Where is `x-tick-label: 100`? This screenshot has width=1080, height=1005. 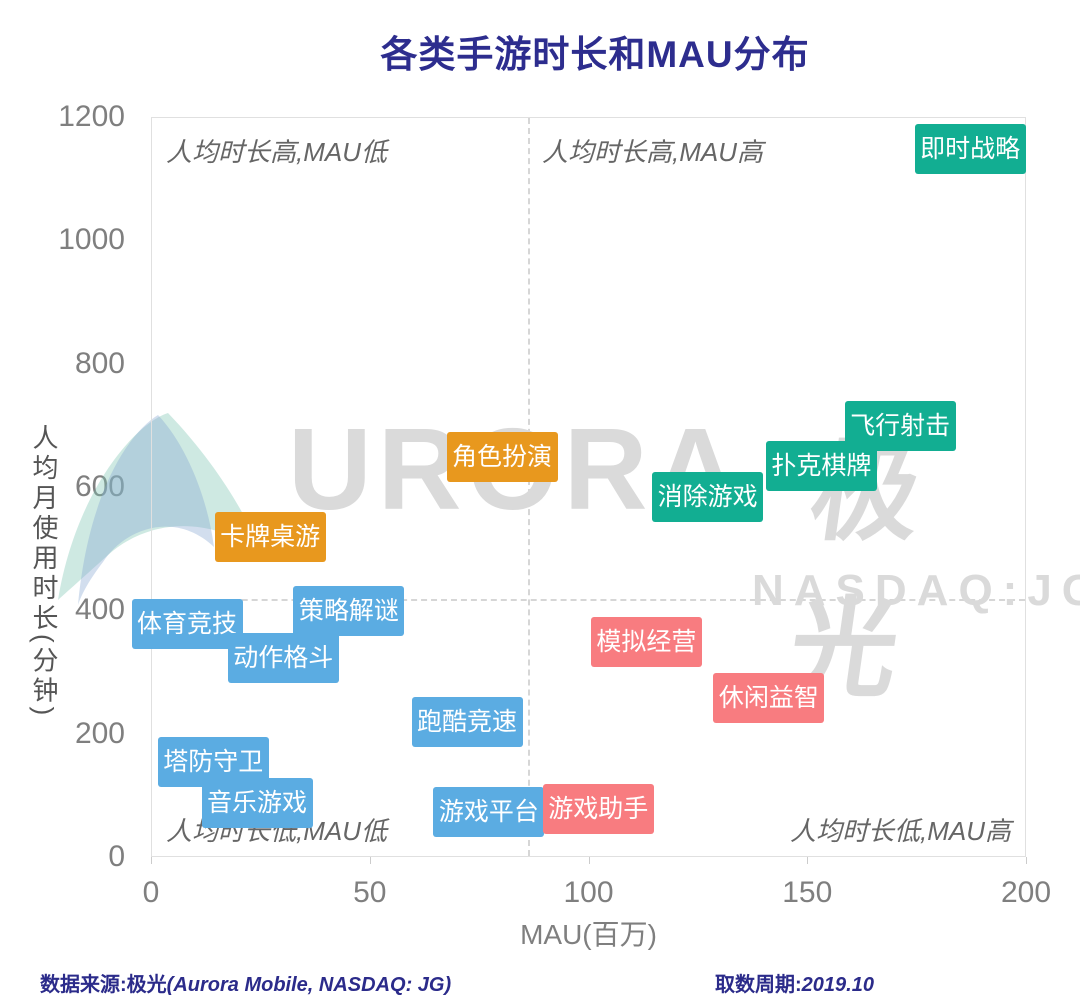
x-tick-label: 100 is located at coordinates (588, 892).